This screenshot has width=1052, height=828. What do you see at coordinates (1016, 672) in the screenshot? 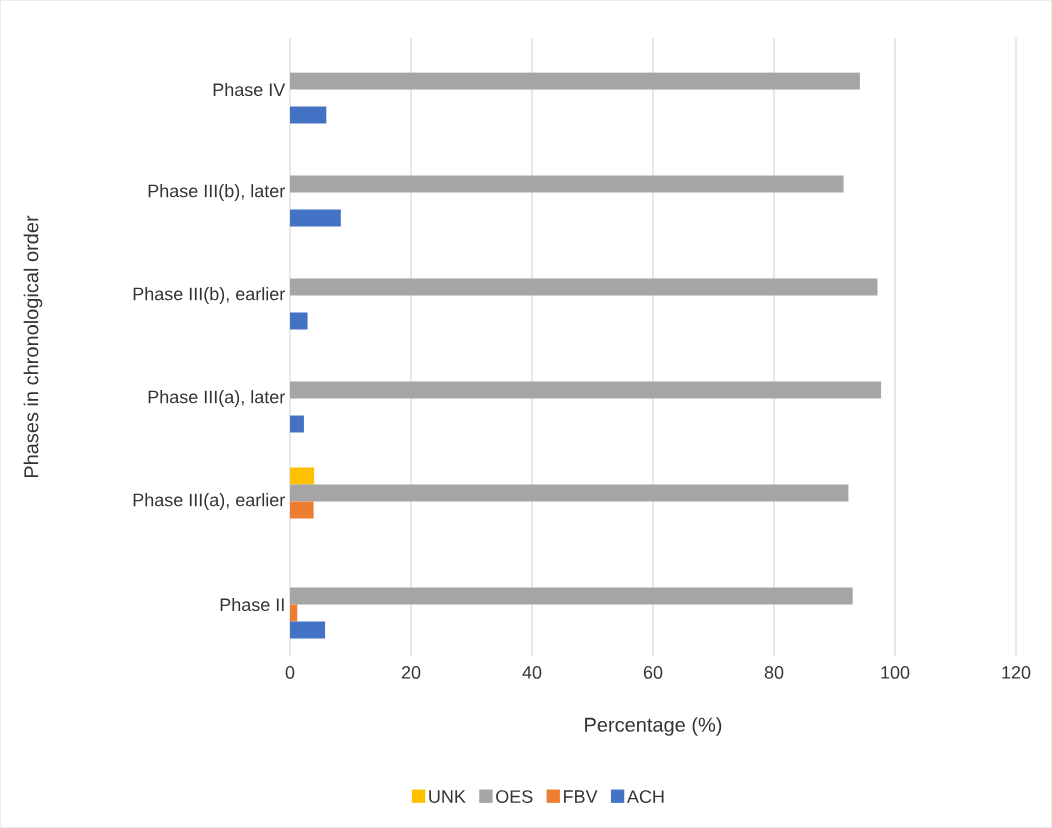
I see `x-tick-label: 120` at bounding box center [1016, 672].